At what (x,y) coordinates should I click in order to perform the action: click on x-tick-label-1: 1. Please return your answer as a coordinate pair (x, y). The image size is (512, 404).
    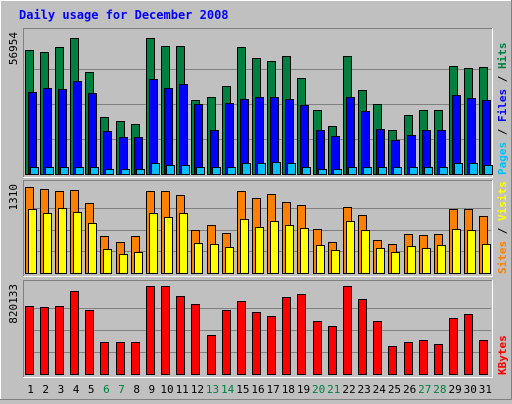
    Looking at the image, I should click on (30, 389).